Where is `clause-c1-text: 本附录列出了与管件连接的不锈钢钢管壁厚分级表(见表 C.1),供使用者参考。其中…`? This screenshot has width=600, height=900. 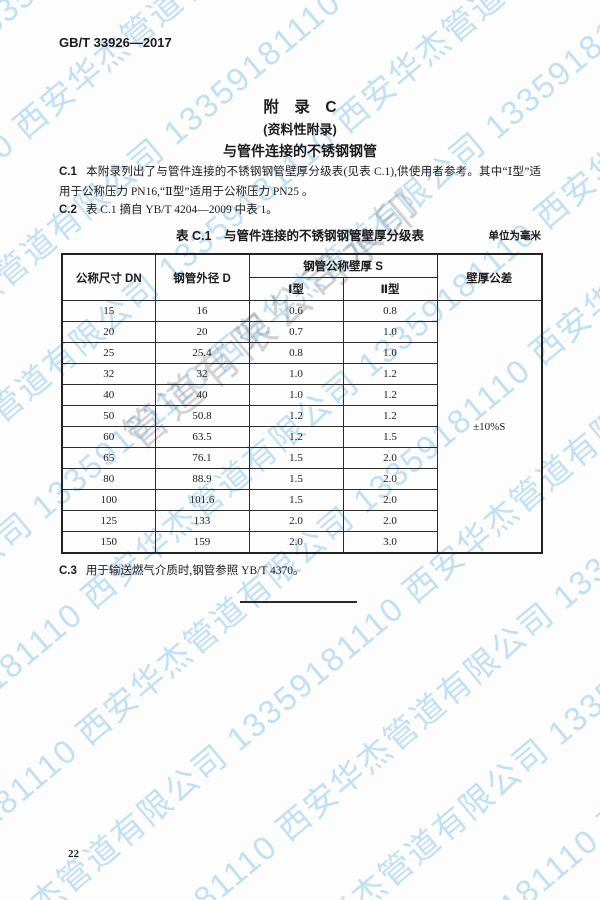
clause-c1-text: 本附录列出了与管件连接的不锈钢钢管壁厚分级表(见表 C.1),供使用者参考。其中… is located at coordinates (300, 182).